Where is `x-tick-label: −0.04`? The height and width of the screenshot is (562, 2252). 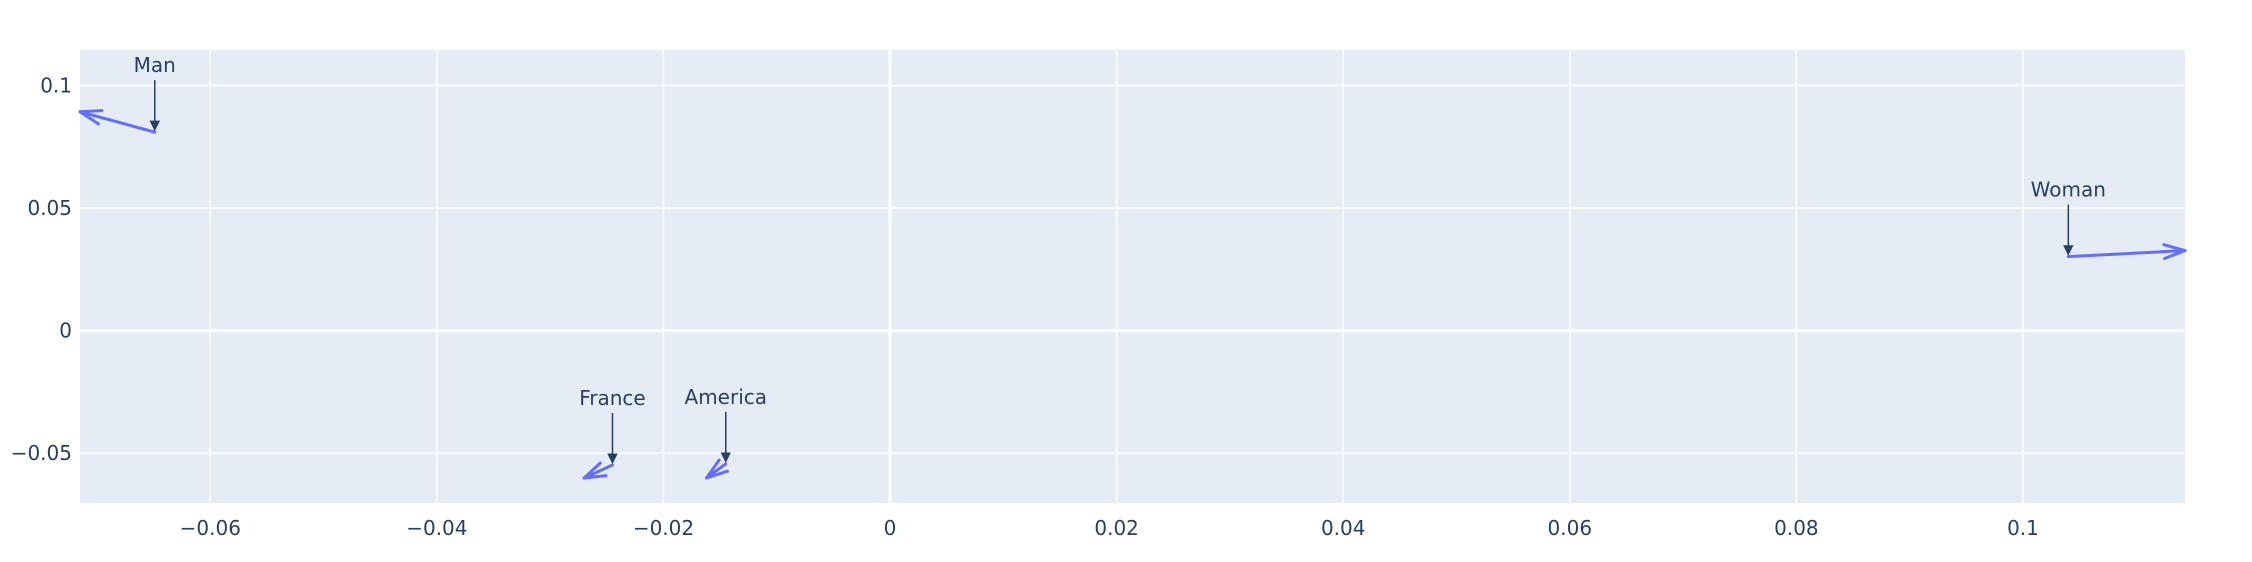 x-tick-label: −0.04 is located at coordinates (436, 528).